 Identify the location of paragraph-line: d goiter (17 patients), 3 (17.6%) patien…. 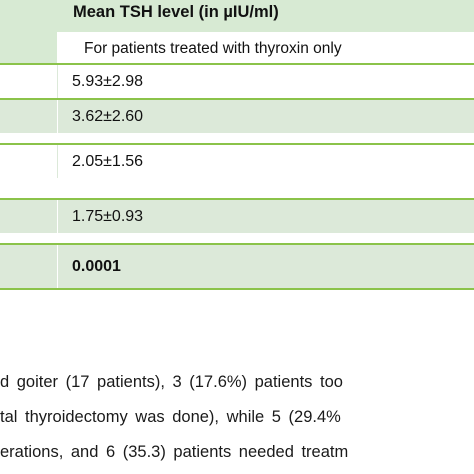
(171, 382).